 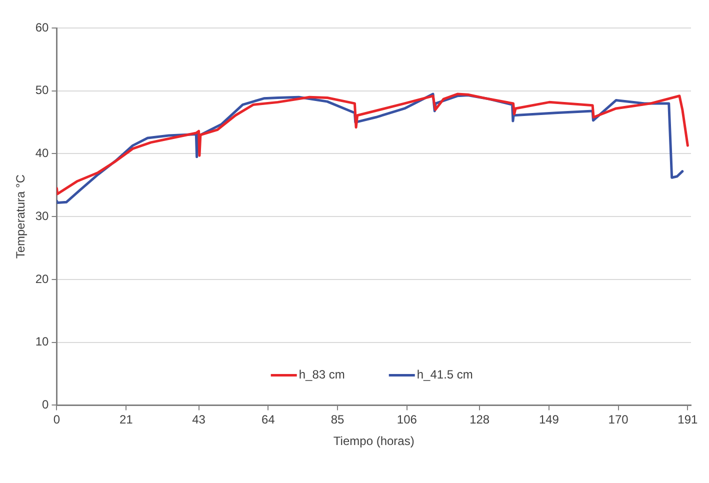 What do you see at coordinates (618, 419) in the screenshot?
I see `x-tick-label: 170` at bounding box center [618, 419].